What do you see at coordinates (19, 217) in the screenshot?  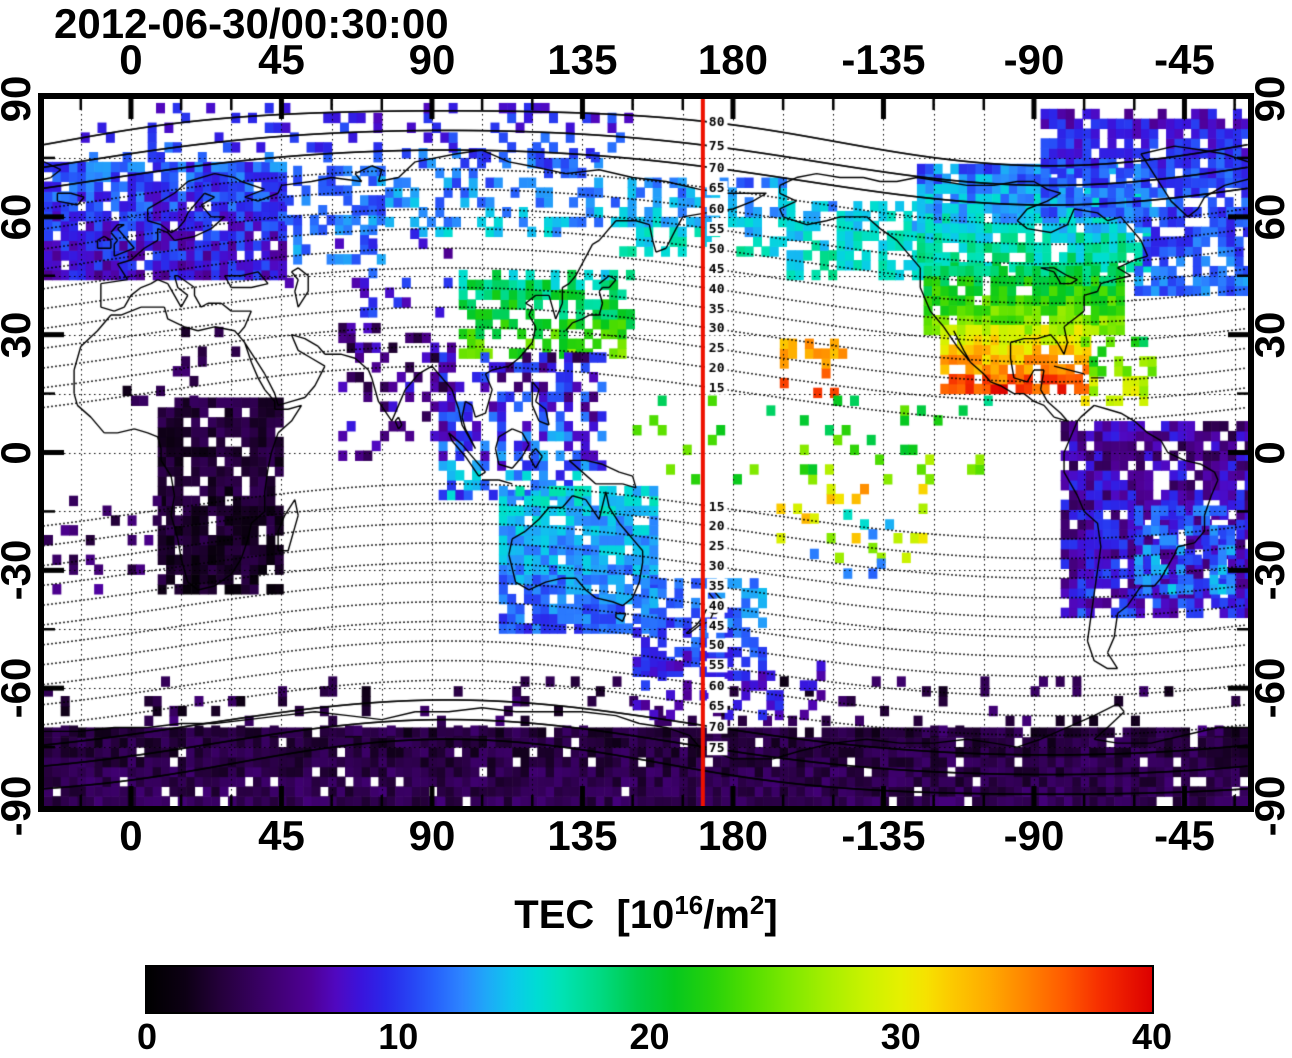 I see `lat-tick-label-left: 60` at bounding box center [19, 217].